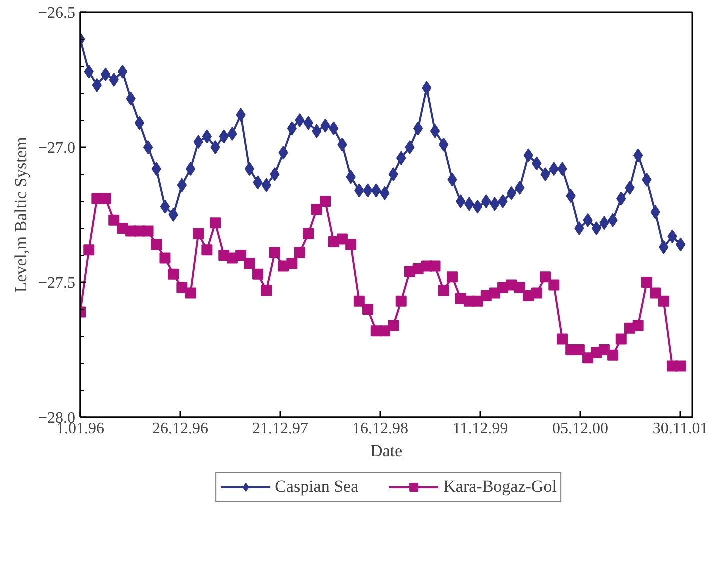  Describe the element at coordinates (317, 487) in the screenshot. I see `legend-label: Caspian Sea` at that location.